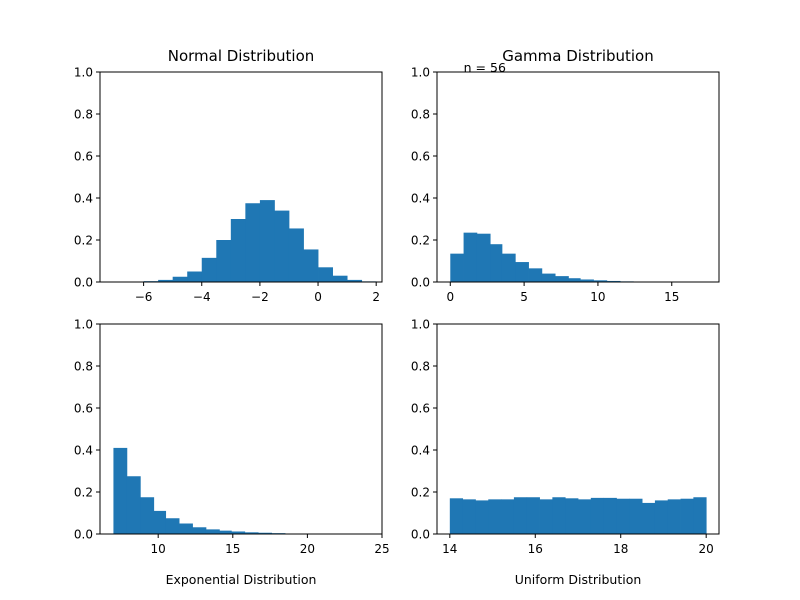  What do you see at coordinates (144, 297) in the screenshot?
I see `x-tick-label: −6` at bounding box center [144, 297].